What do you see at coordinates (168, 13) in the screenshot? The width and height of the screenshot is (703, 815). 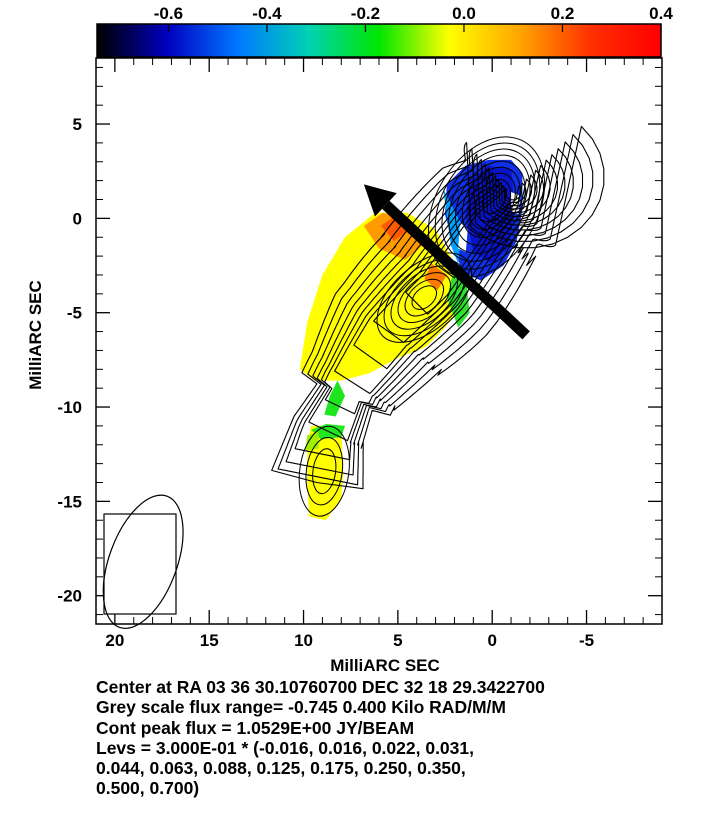 I see `colorbar-tick-label: -0.6` at bounding box center [168, 13].